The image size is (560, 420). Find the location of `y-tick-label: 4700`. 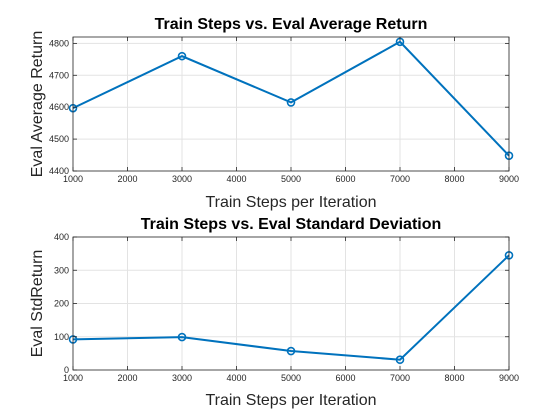

y-tick-label: 4700 is located at coordinates (59, 75).